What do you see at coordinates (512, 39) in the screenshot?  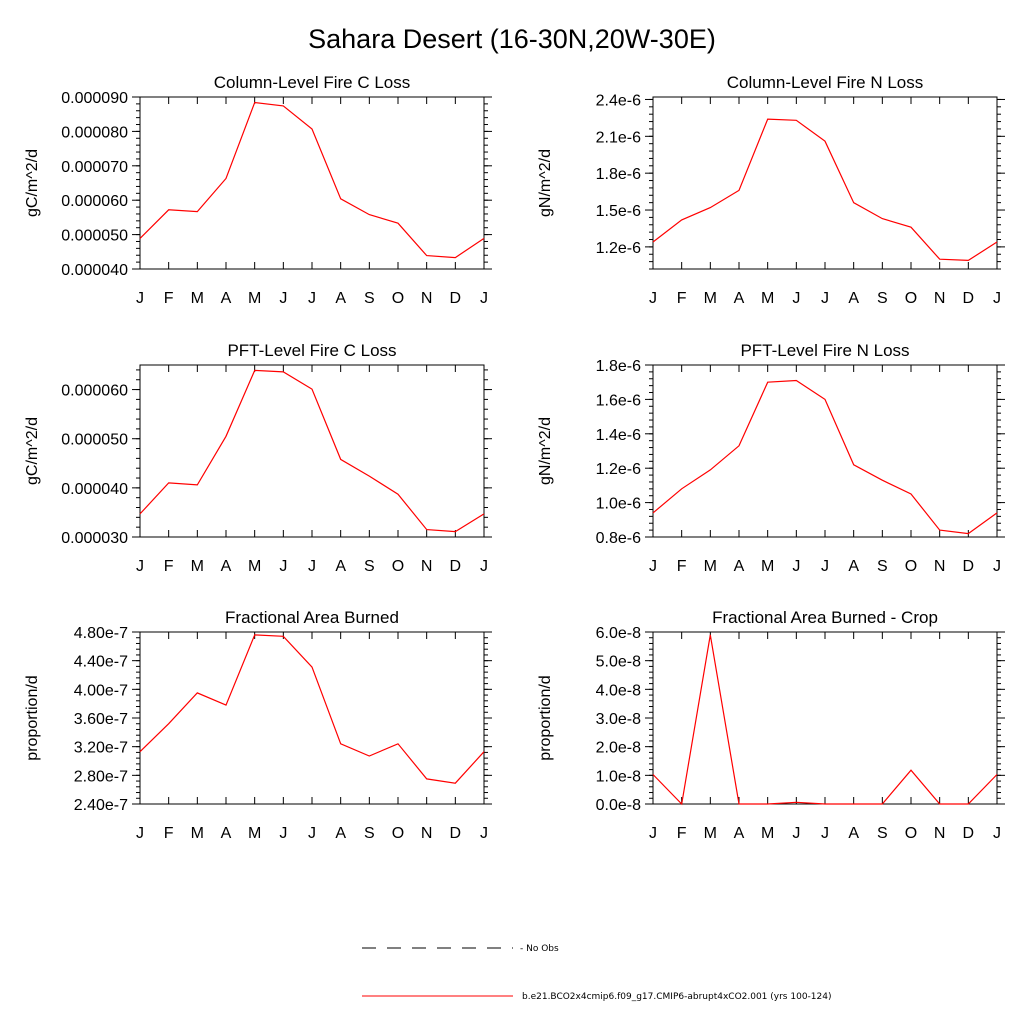 I see `page-title: Sahara Desert (16-30N,20W-30E)` at bounding box center [512, 39].